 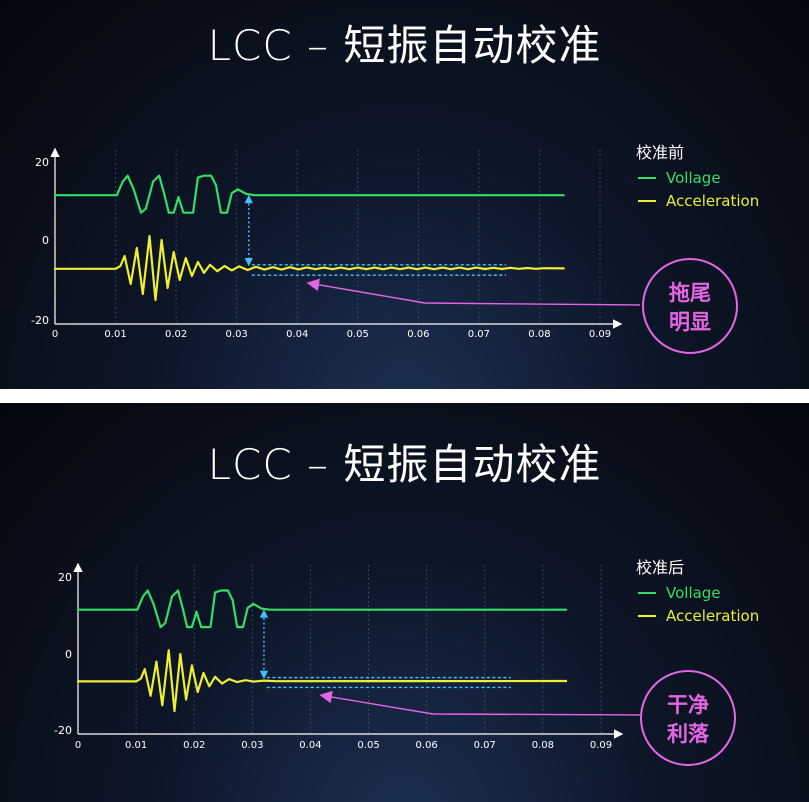 What do you see at coordinates (690, 293) in the screenshot?
I see `callout-text-line1: 拖尾` at bounding box center [690, 293].